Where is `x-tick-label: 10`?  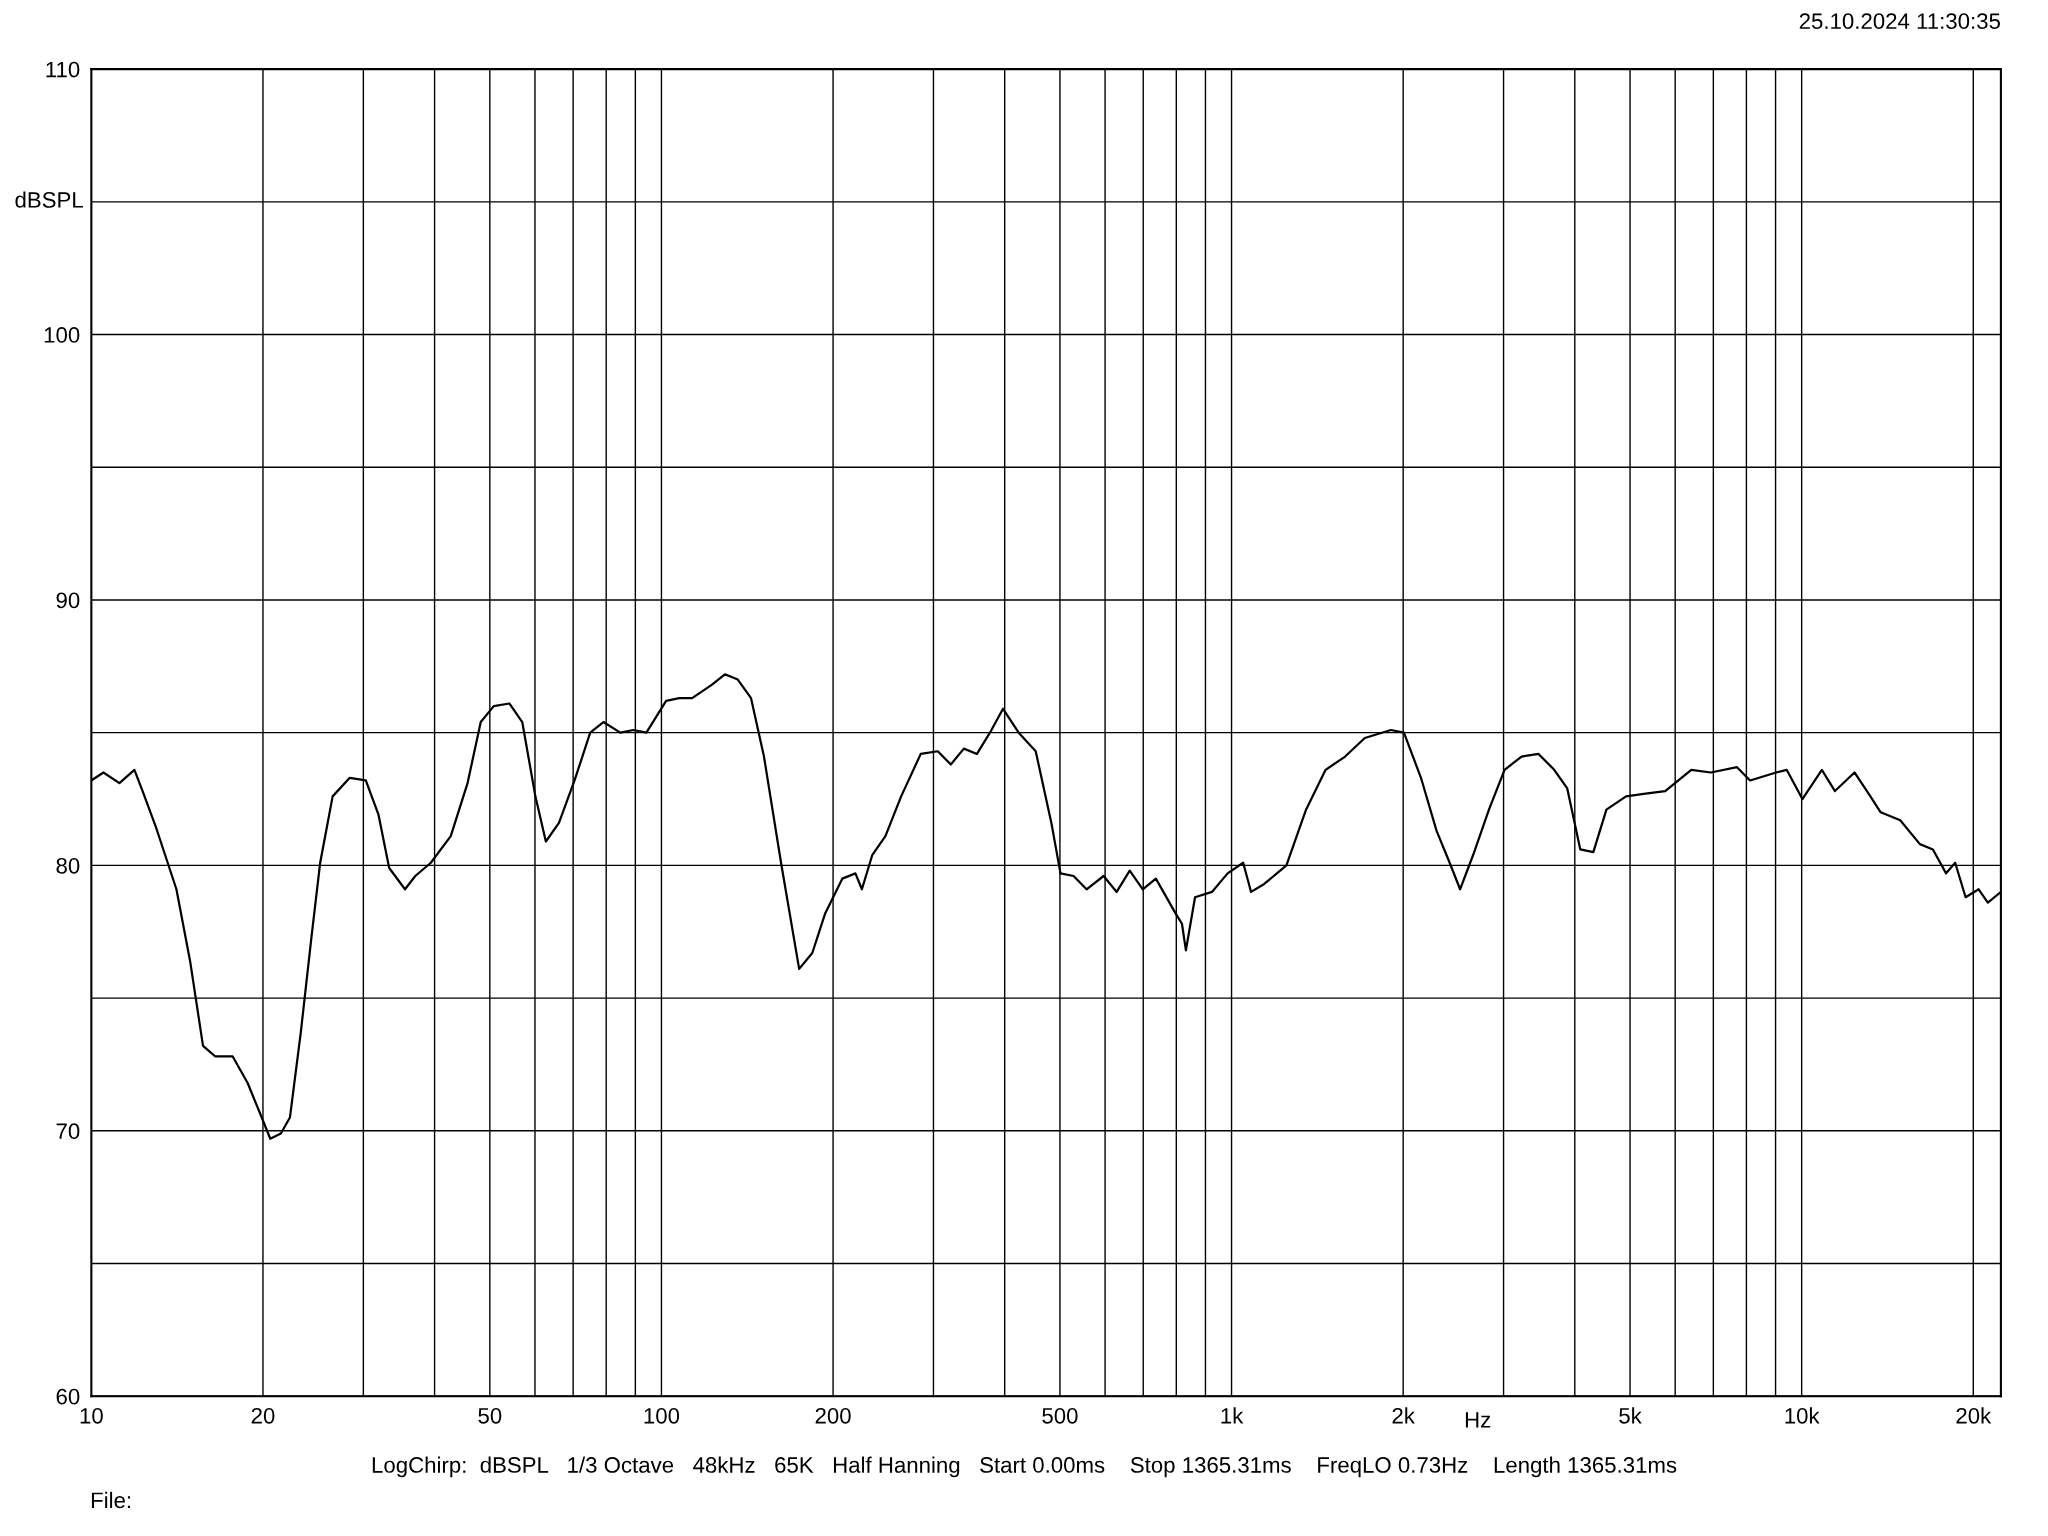
x-tick-label: 10 is located at coordinates (91, 1415).